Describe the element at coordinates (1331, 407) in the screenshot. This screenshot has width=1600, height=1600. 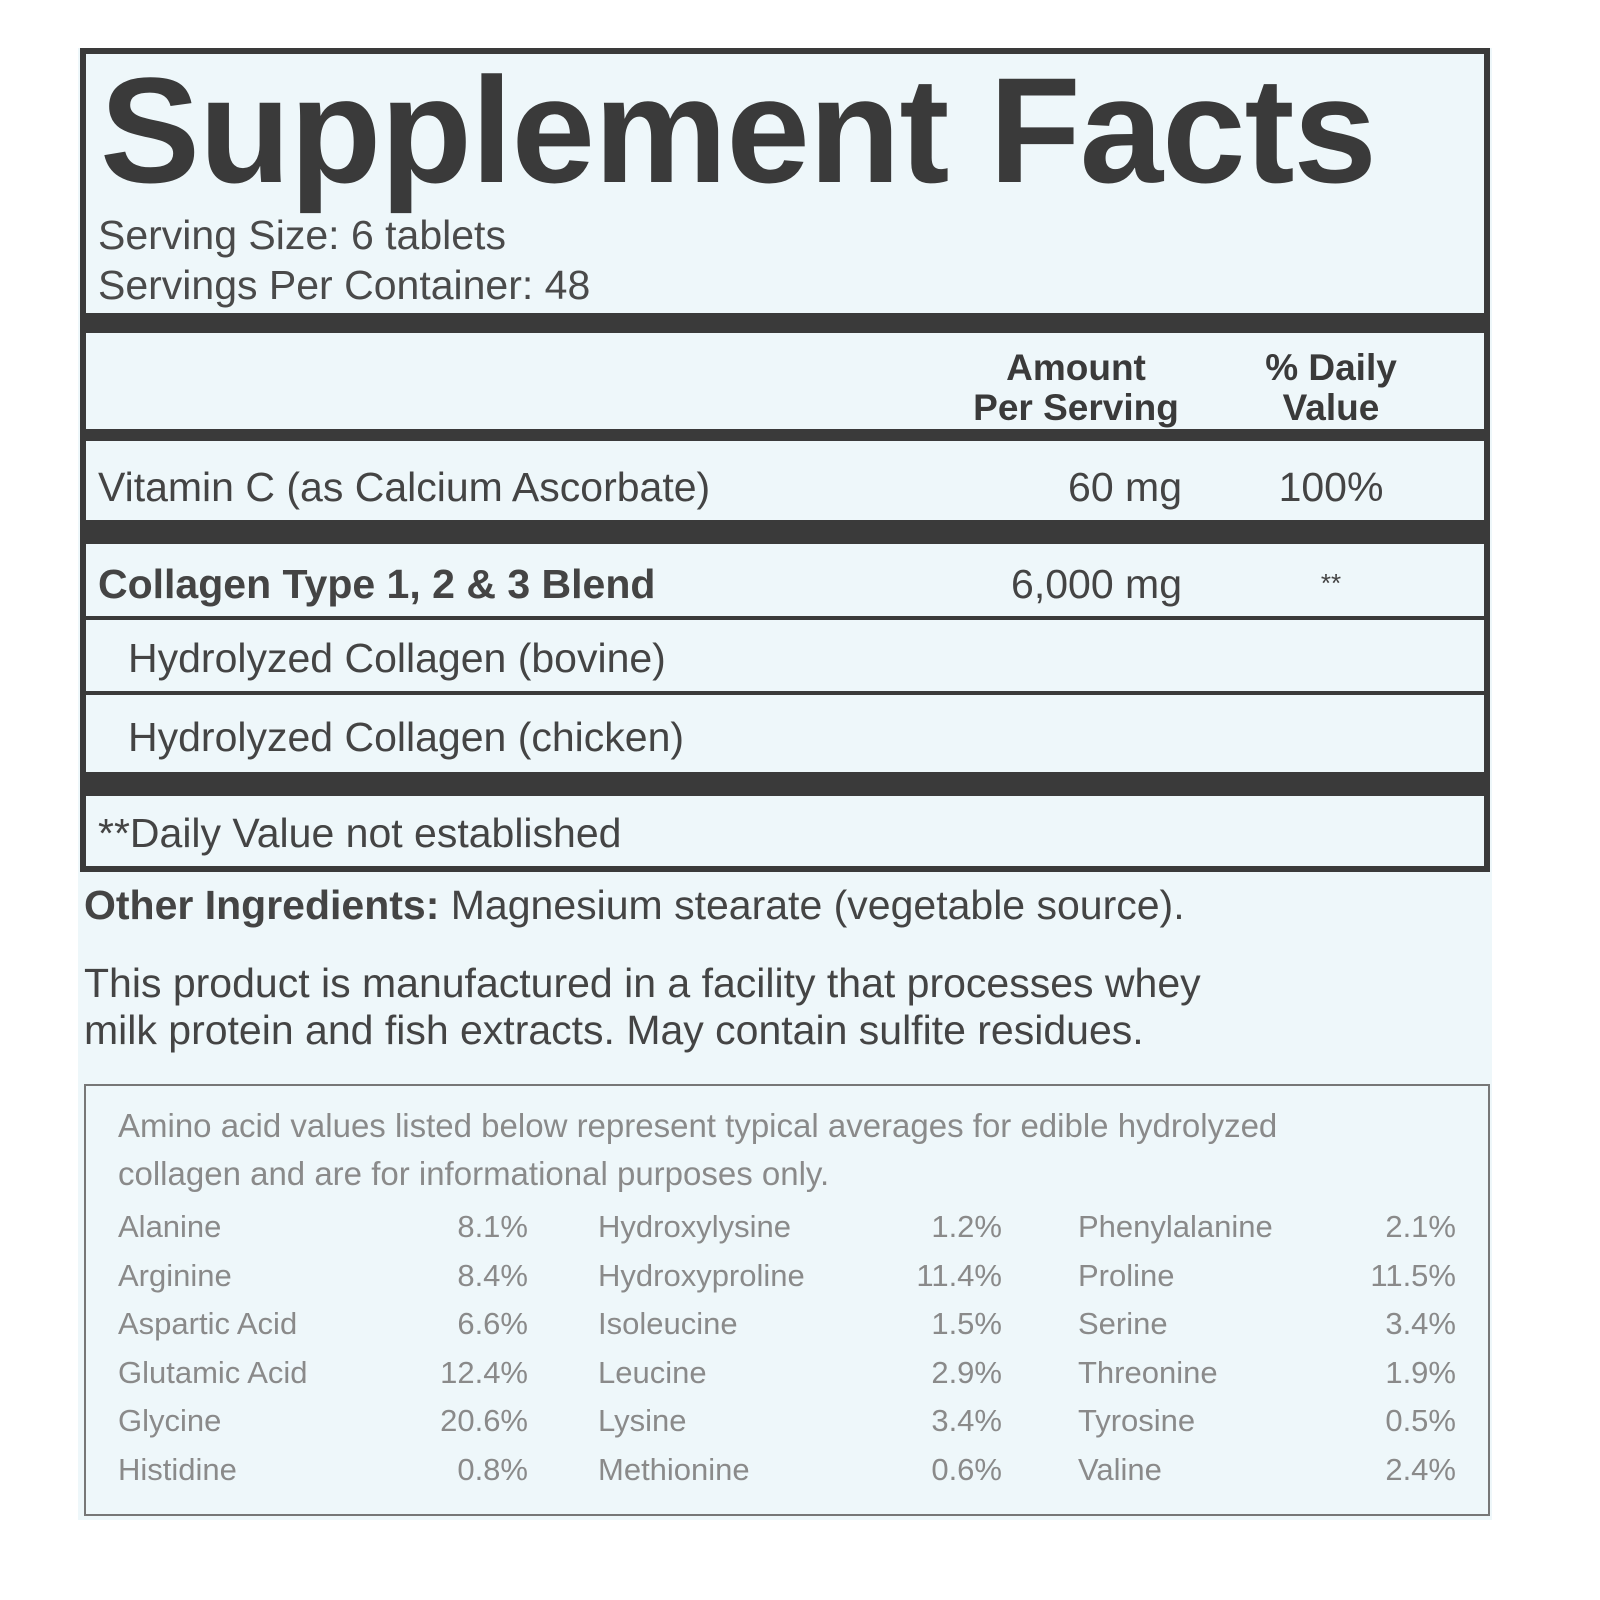
I see `dv-header-line2: Value` at that location.